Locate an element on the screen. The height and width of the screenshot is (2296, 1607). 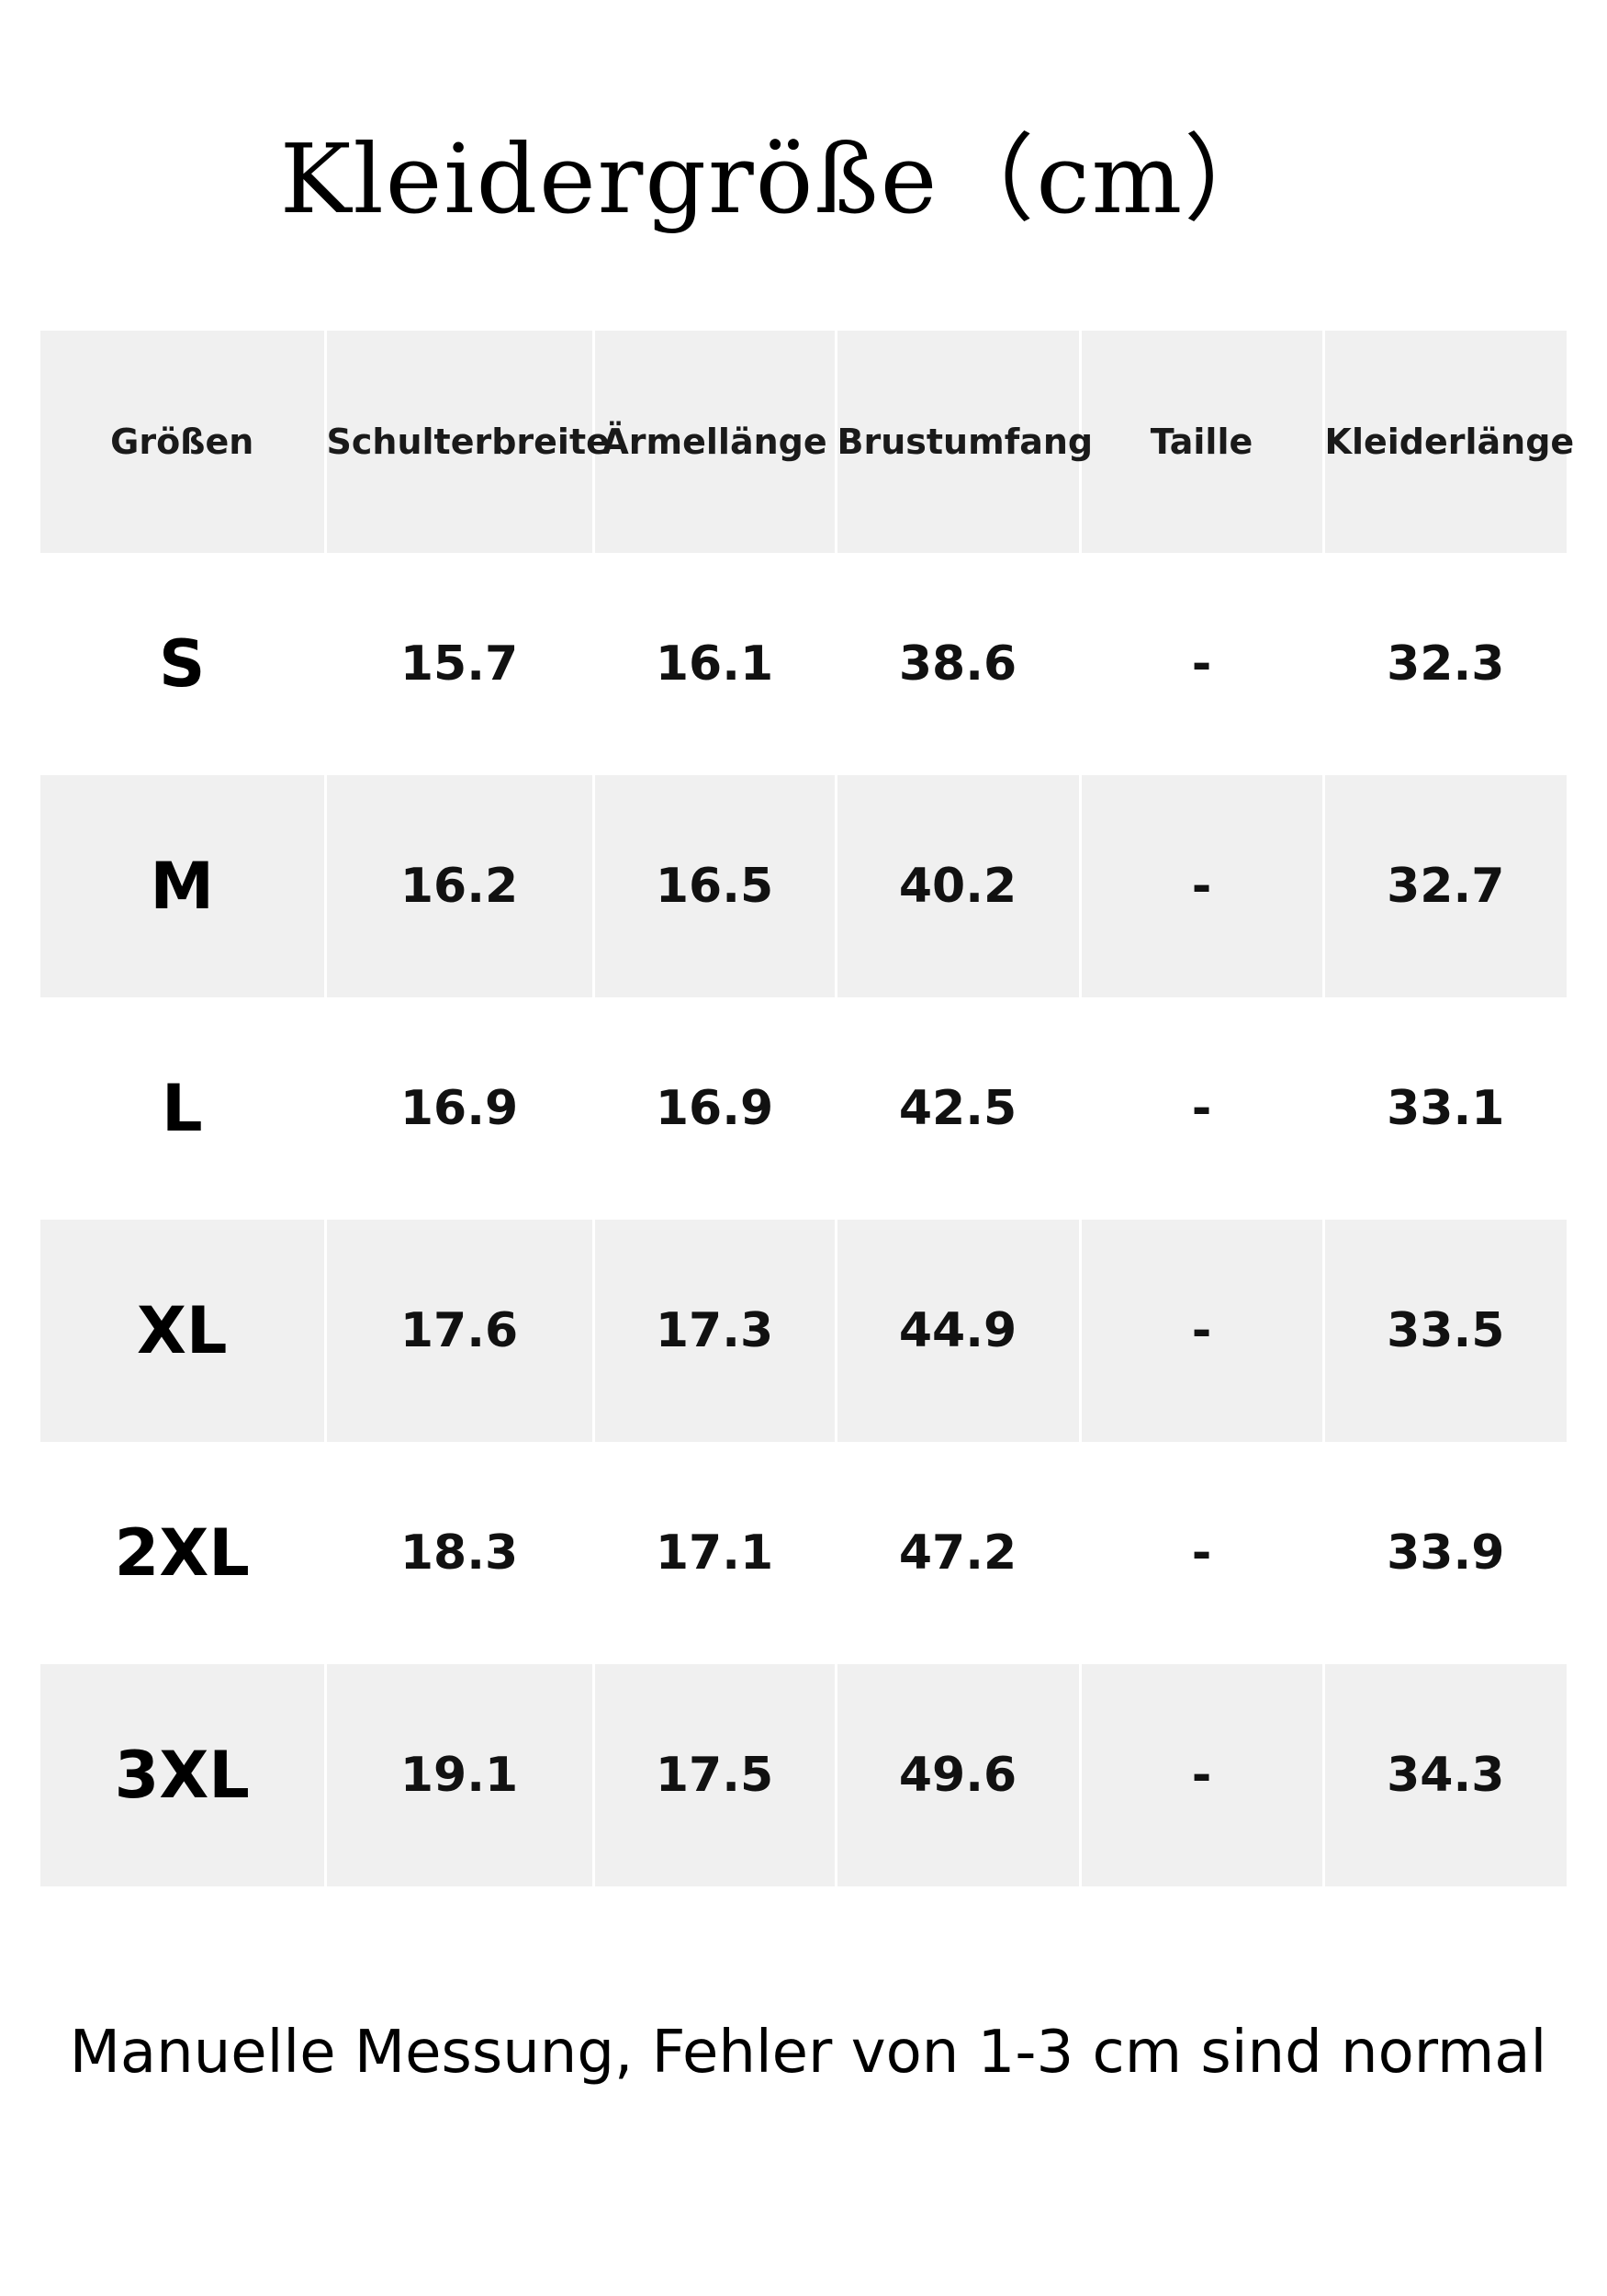
cell-aermellaenge: 16.9 is located at coordinates (715, 1108).